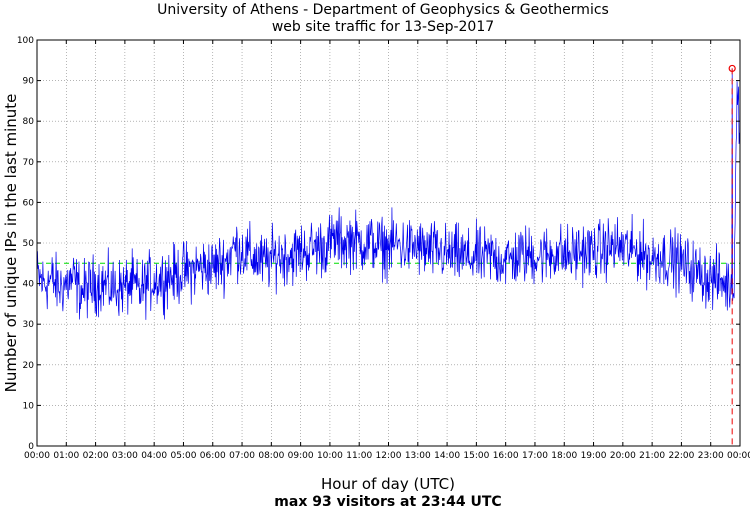 The width and height of the screenshot is (750, 511). I want to click on max-marker, so click(732, 255).